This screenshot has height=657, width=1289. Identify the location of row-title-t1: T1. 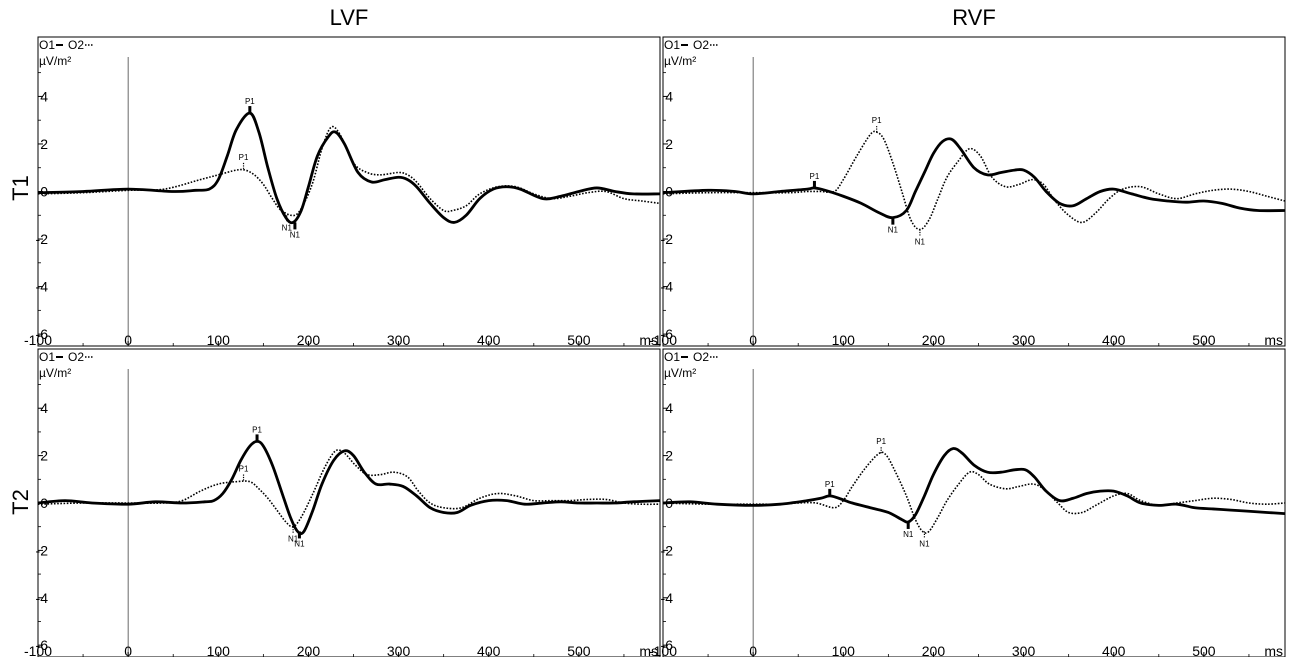
(20, 188).